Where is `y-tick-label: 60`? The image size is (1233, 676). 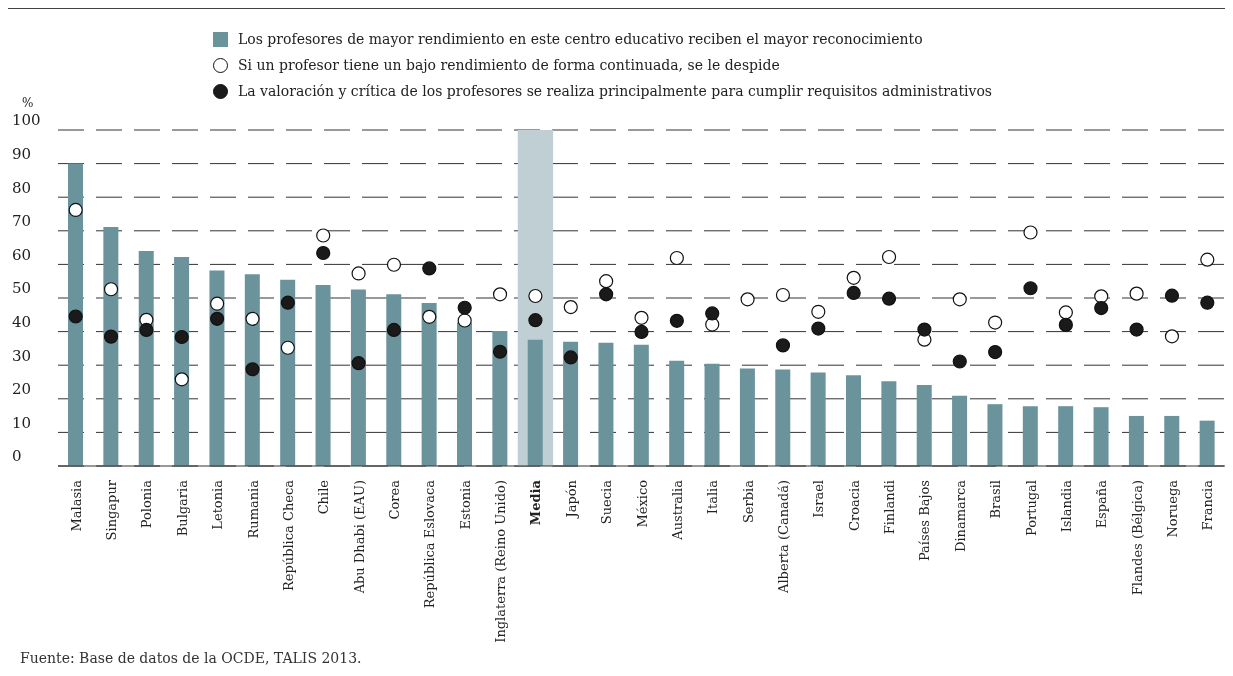 y-tick-label: 60 is located at coordinates (22, 254).